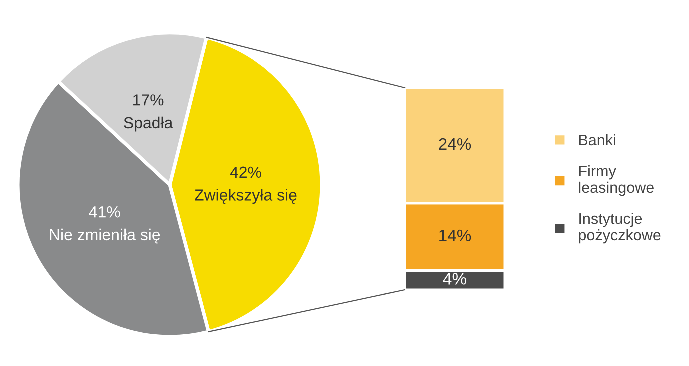 Image resolution: width=689 pixels, height=366 pixels. What do you see at coordinates (455, 144) in the screenshot?
I see `data-label: 24%` at bounding box center [455, 144].